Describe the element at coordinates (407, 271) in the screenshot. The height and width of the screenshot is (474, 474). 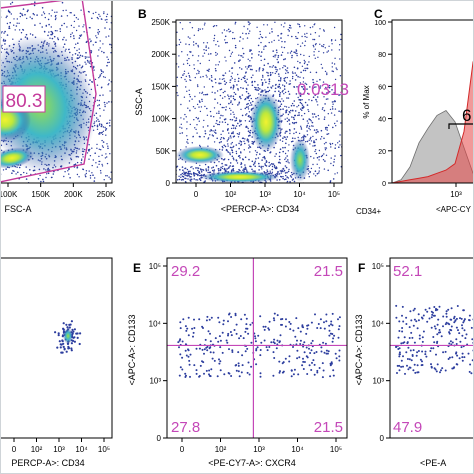
I see `panel-f-q-upper-left: 52.1` at that location.